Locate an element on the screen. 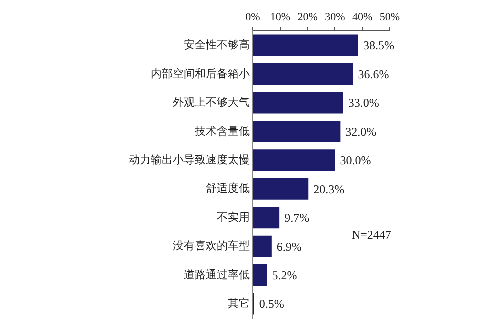 This screenshot has height=328, width=500. x-tick-label: 0% is located at coordinates (253, 17).